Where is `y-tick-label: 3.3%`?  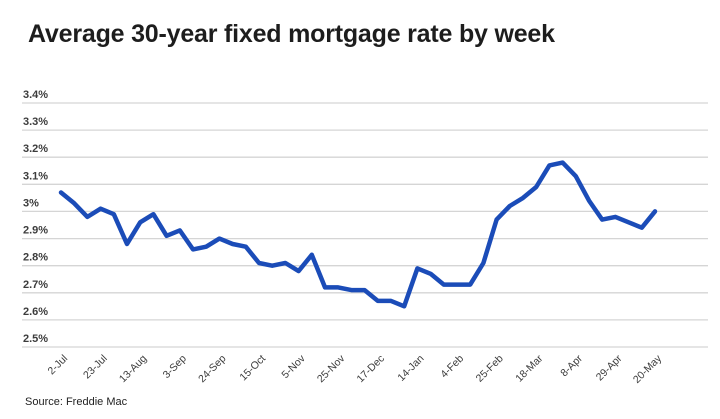 y-tick-label: 3.3% is located at coordinates (35, 122).